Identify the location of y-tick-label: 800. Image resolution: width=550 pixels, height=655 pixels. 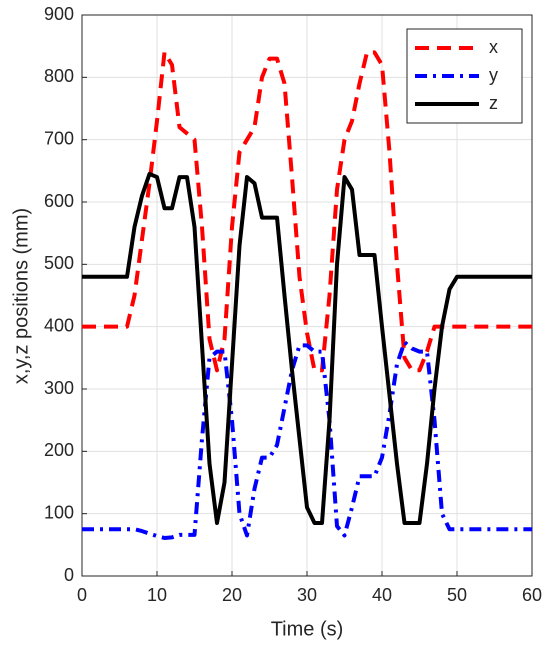
(59, 76).